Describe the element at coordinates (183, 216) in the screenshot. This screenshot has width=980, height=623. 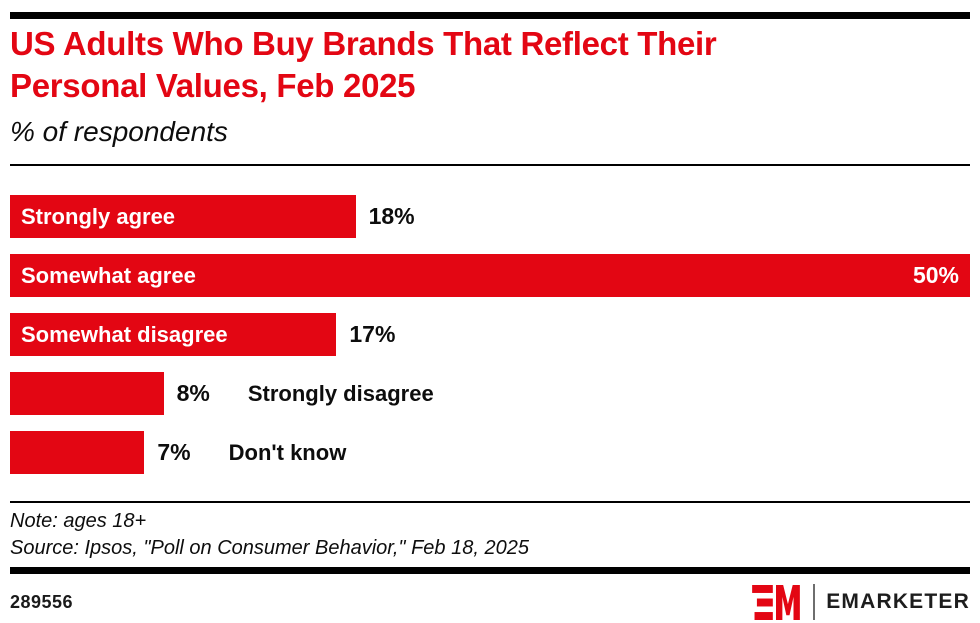
I see `bar-strongly-agree: Strongly agree` at that location.